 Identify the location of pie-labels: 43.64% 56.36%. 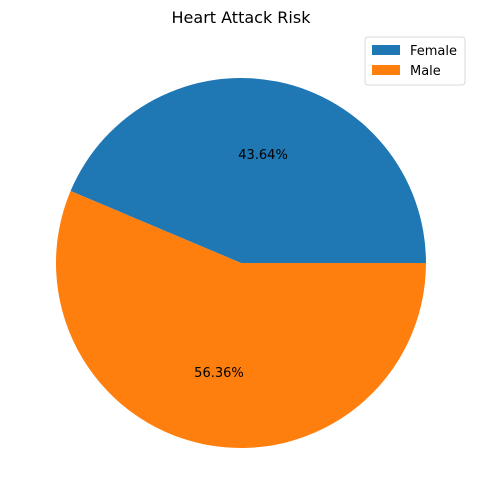
(241, 264).